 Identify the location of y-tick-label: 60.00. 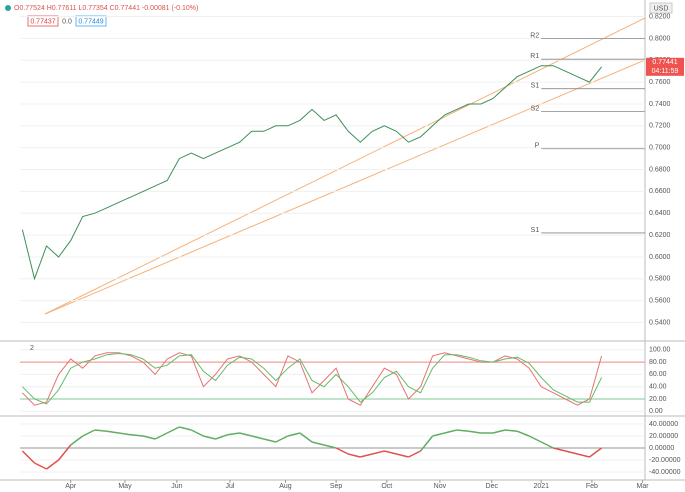
(658, 374).